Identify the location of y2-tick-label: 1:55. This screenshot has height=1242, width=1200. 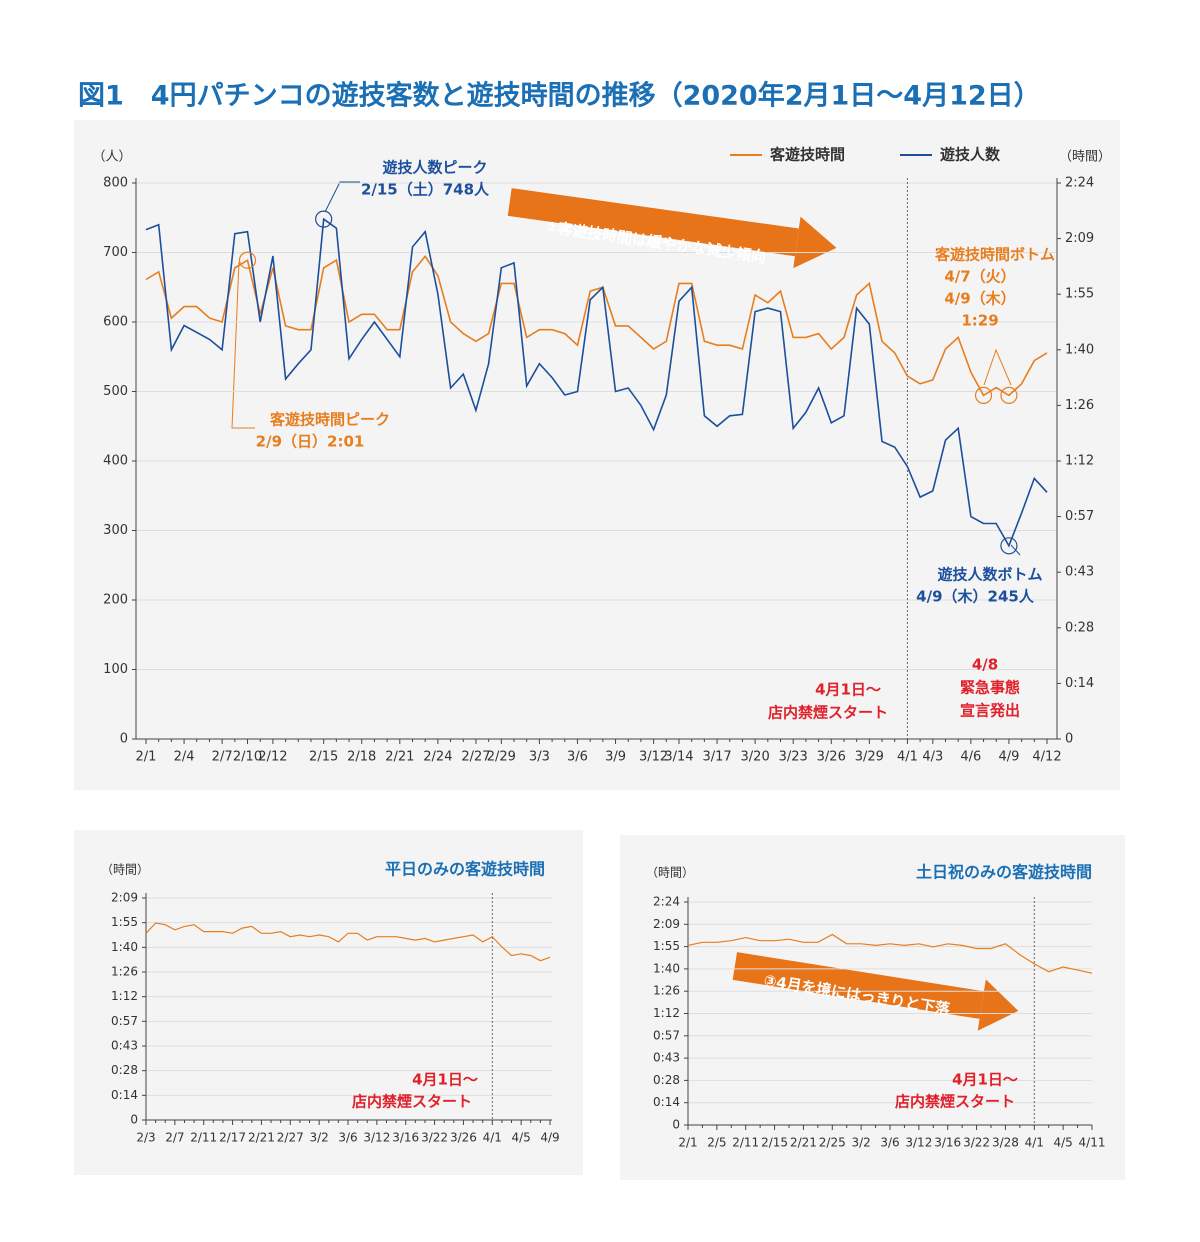
(1079, 294).